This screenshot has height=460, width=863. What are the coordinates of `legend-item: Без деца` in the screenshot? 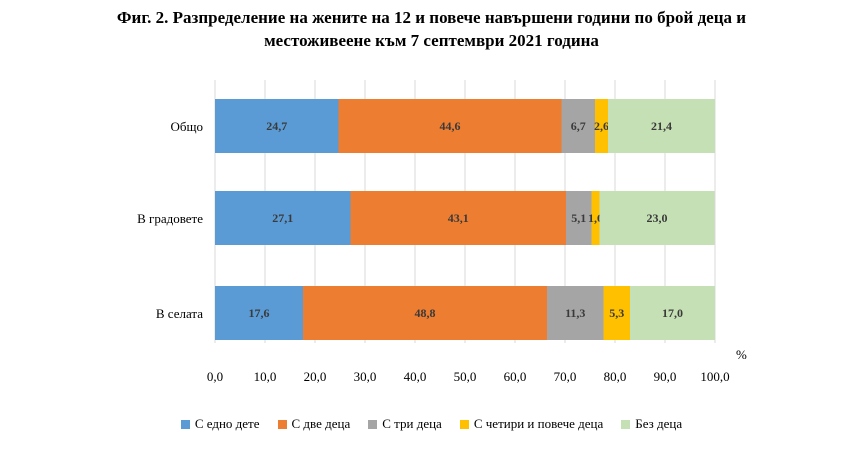 It's located at (651, 424).